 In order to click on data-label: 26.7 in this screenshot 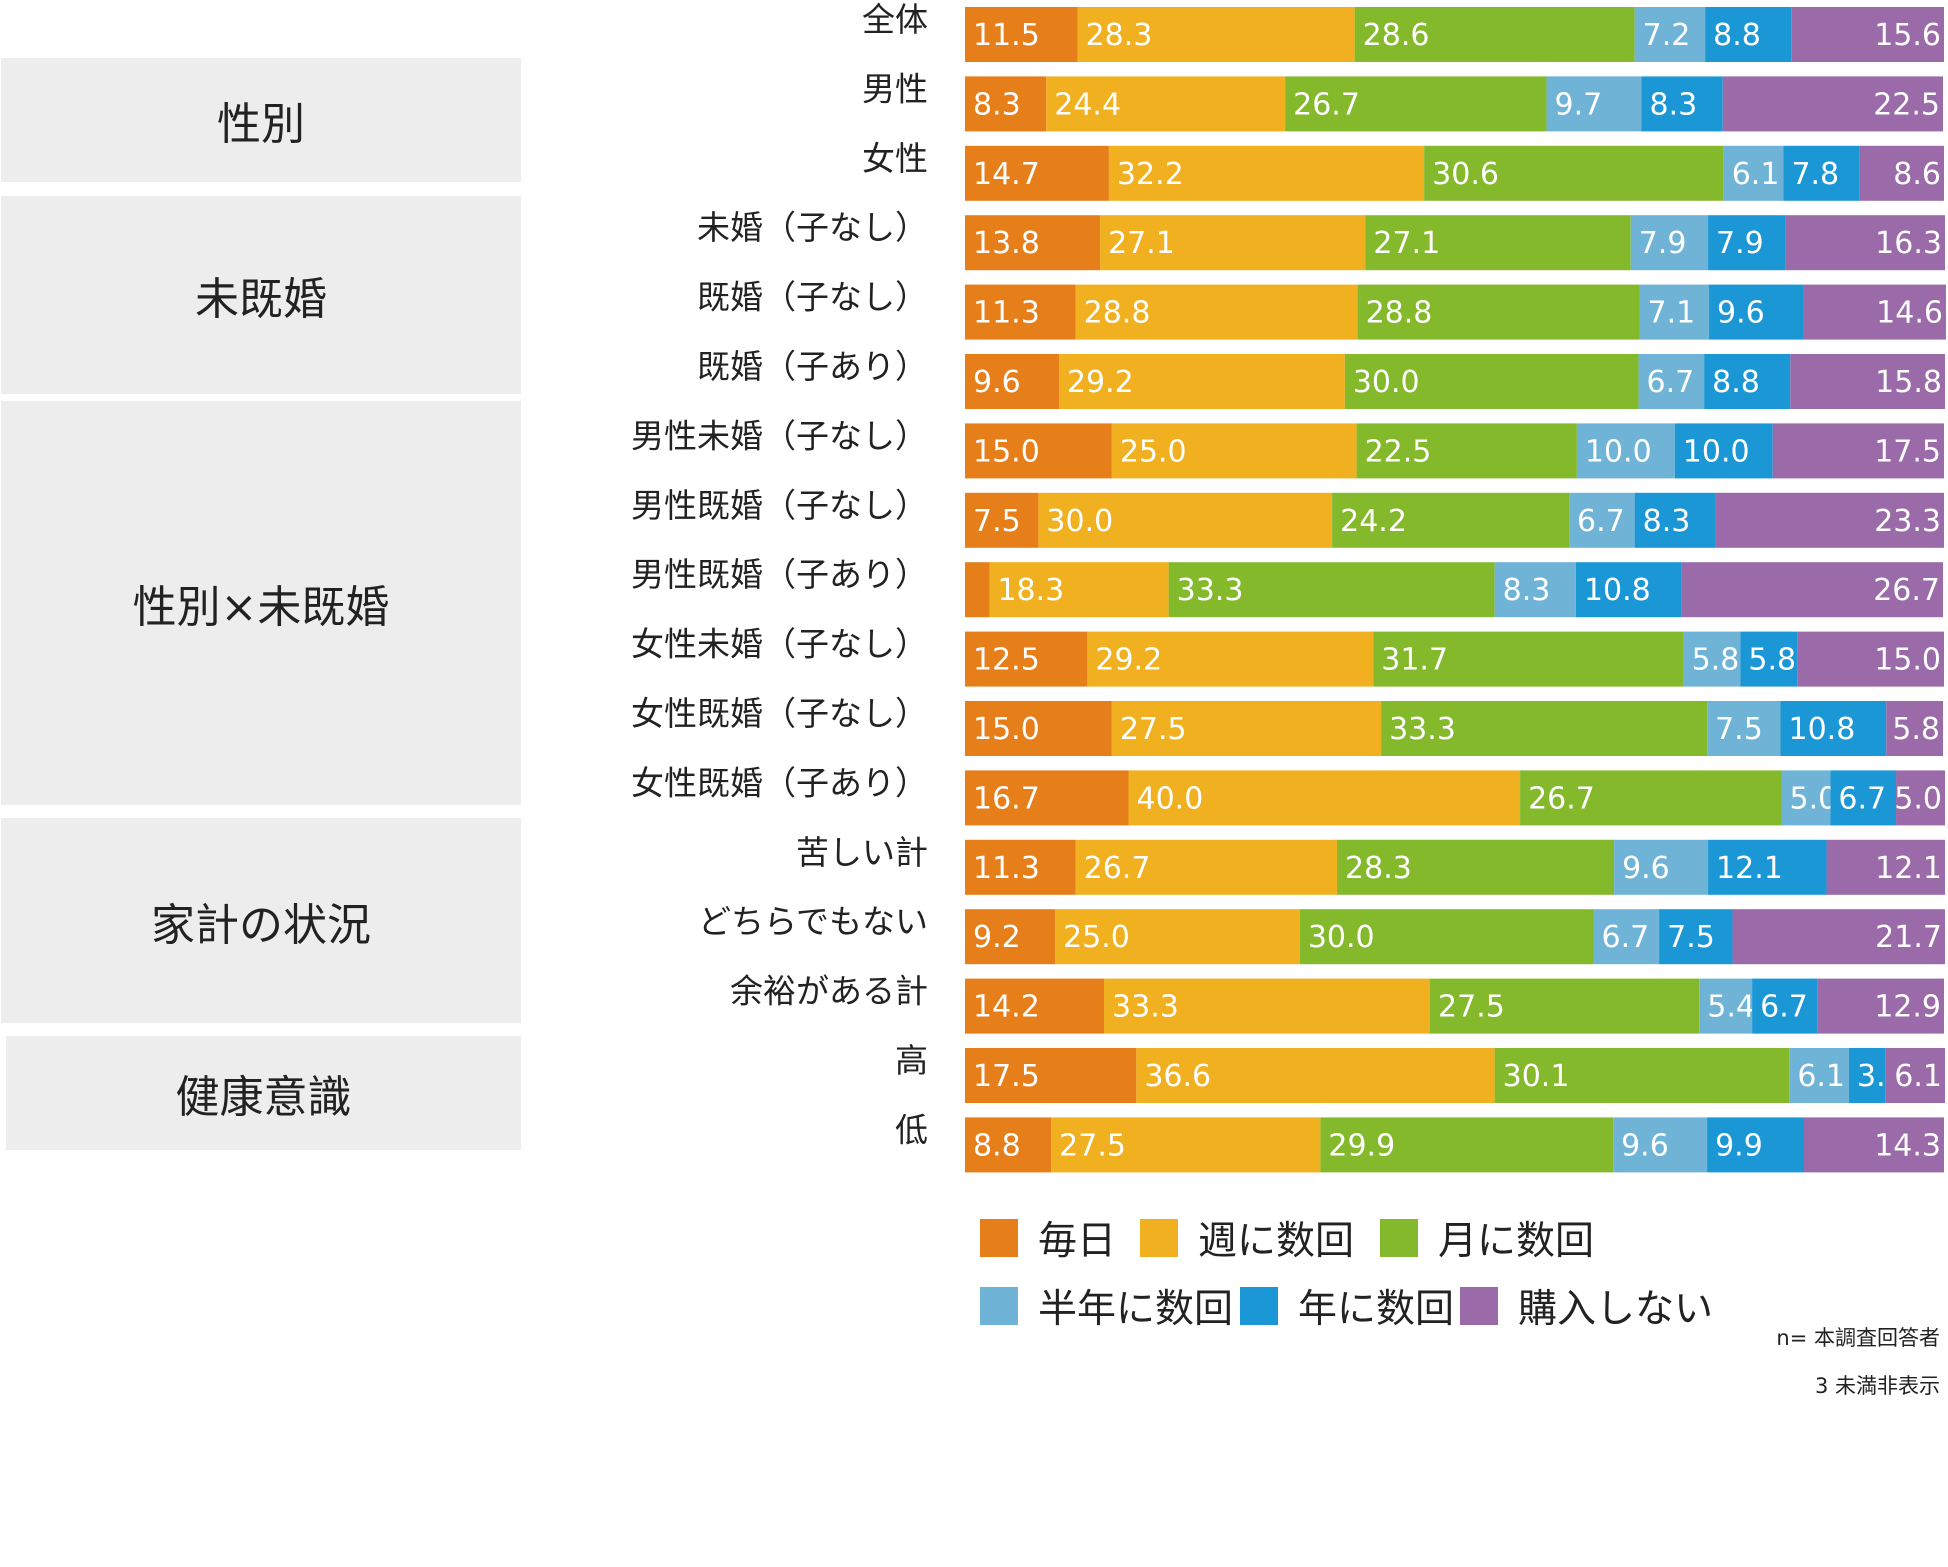, I will do `click(1561, 798)`.